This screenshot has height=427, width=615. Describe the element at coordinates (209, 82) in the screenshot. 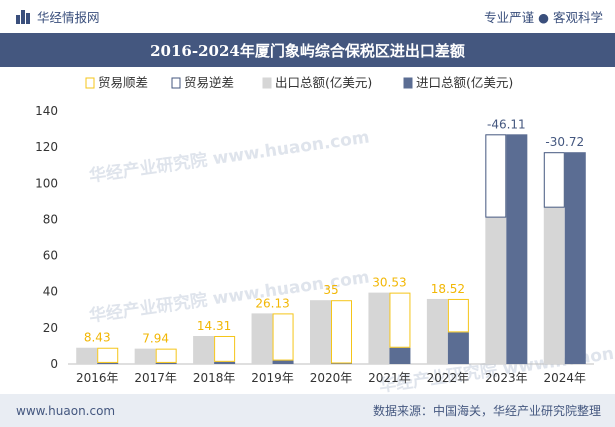

I see `legend-label-1: 贸易逆差` at that location.